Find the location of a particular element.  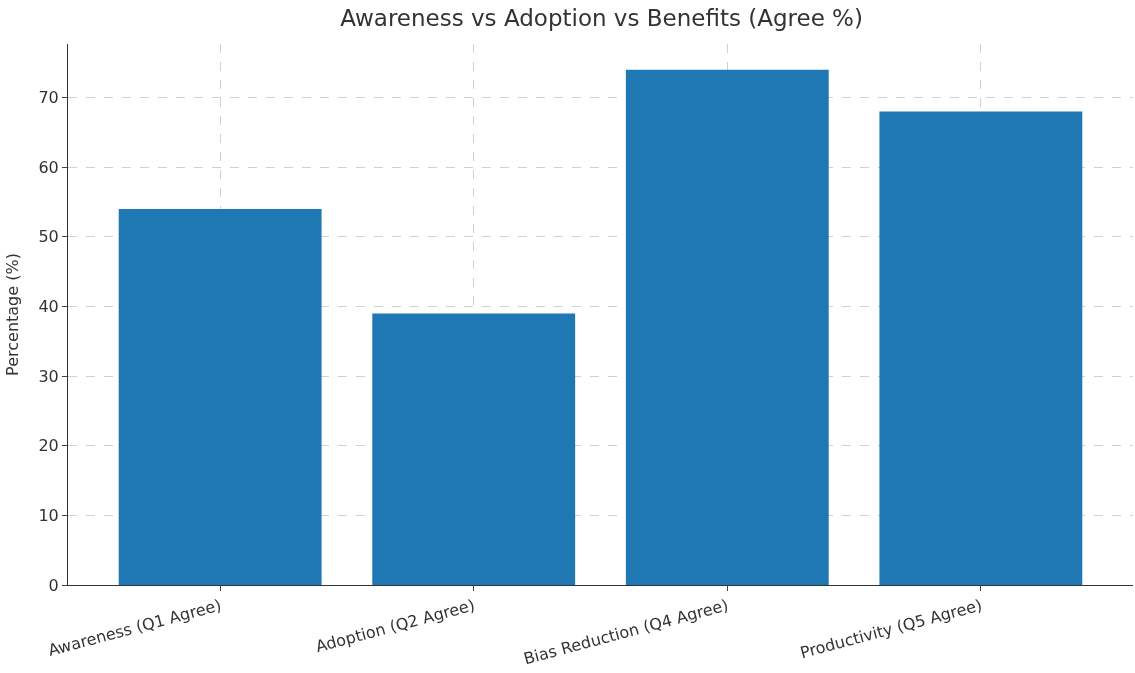

y-tick-label: 10 is located at coordinates (48, 515).